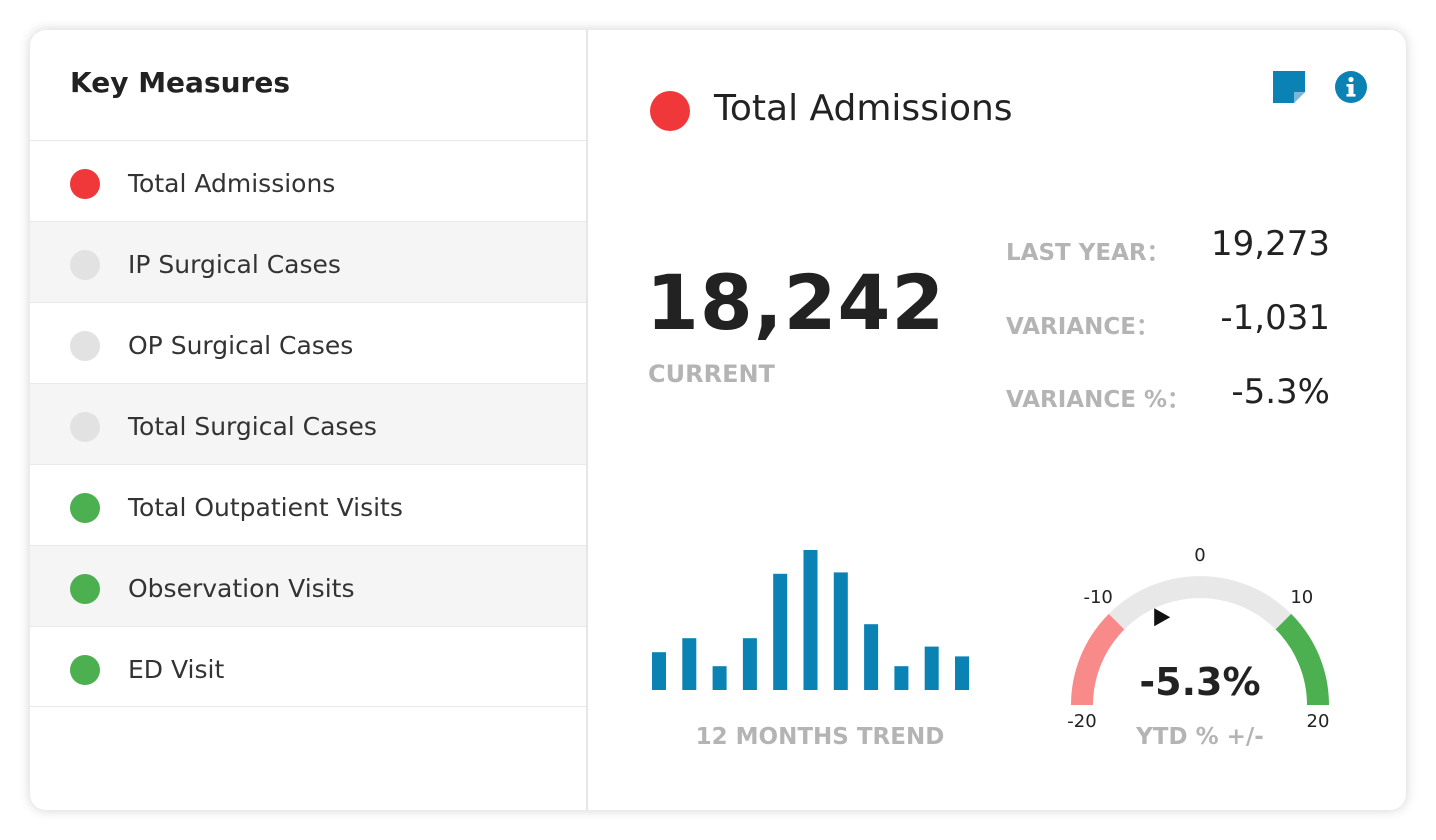  What do you see at coordinates (1275, 318) in the screenshot?
I see `variance-value: -1,031` at bounding box center [1275, 318].